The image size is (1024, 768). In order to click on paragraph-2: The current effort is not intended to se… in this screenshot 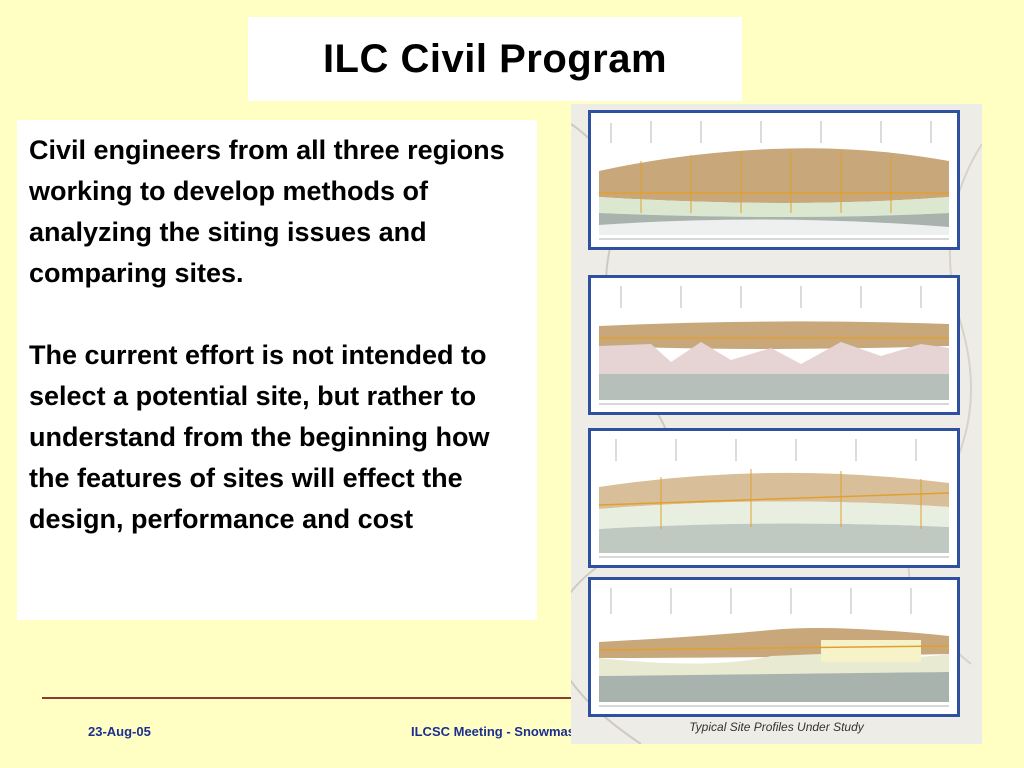, I will do `click(259, 437)`.